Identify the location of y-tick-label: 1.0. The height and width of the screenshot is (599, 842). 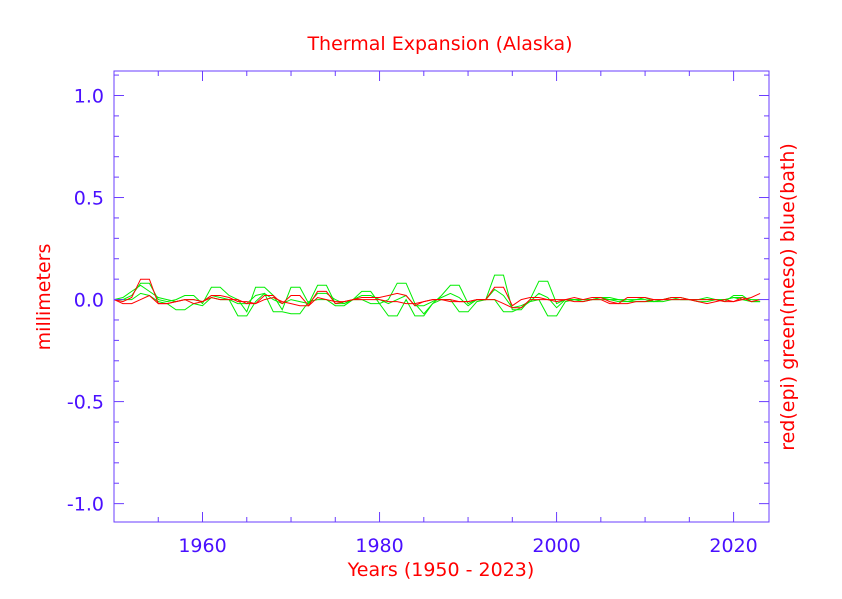
(89, 96).